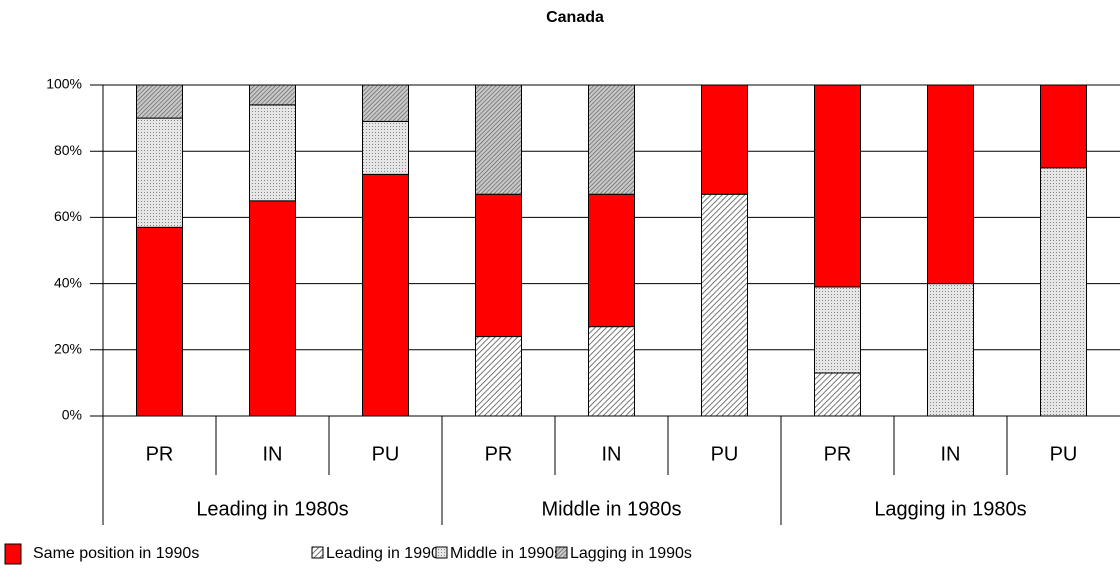 The image size is (1120, 579). I want to click on group-label: Middle in 1980s, so click(611, 509).